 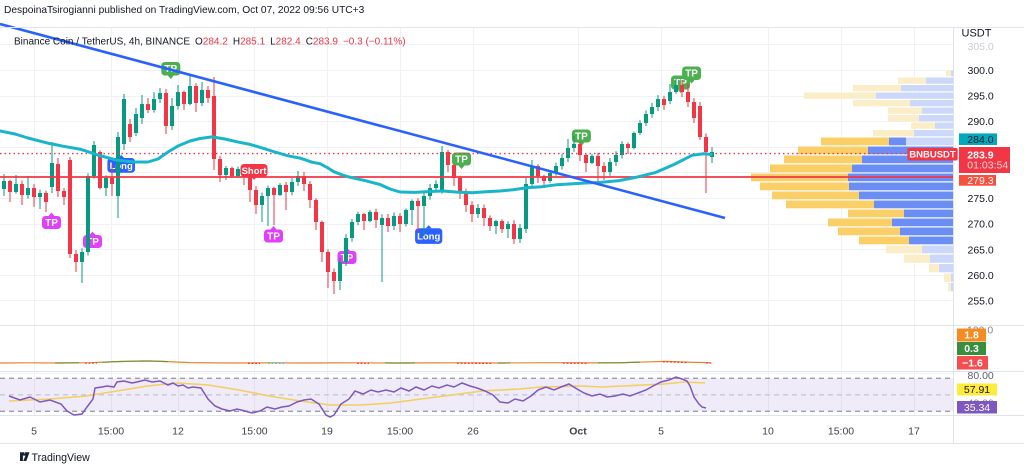 What do you see at coordinates (981, 199) in the screenshot?
I see `svg-text: 275.0` at bounding box center [981, 199].